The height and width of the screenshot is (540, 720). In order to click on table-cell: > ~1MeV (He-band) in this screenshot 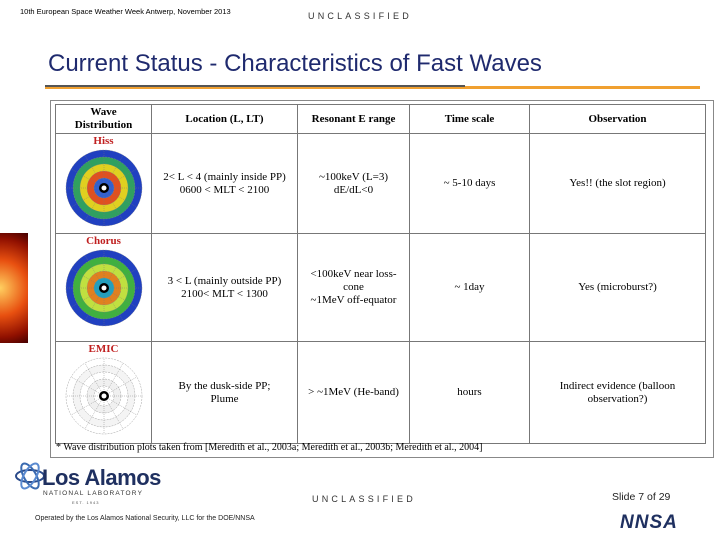, I will do `click(353, 392)`.